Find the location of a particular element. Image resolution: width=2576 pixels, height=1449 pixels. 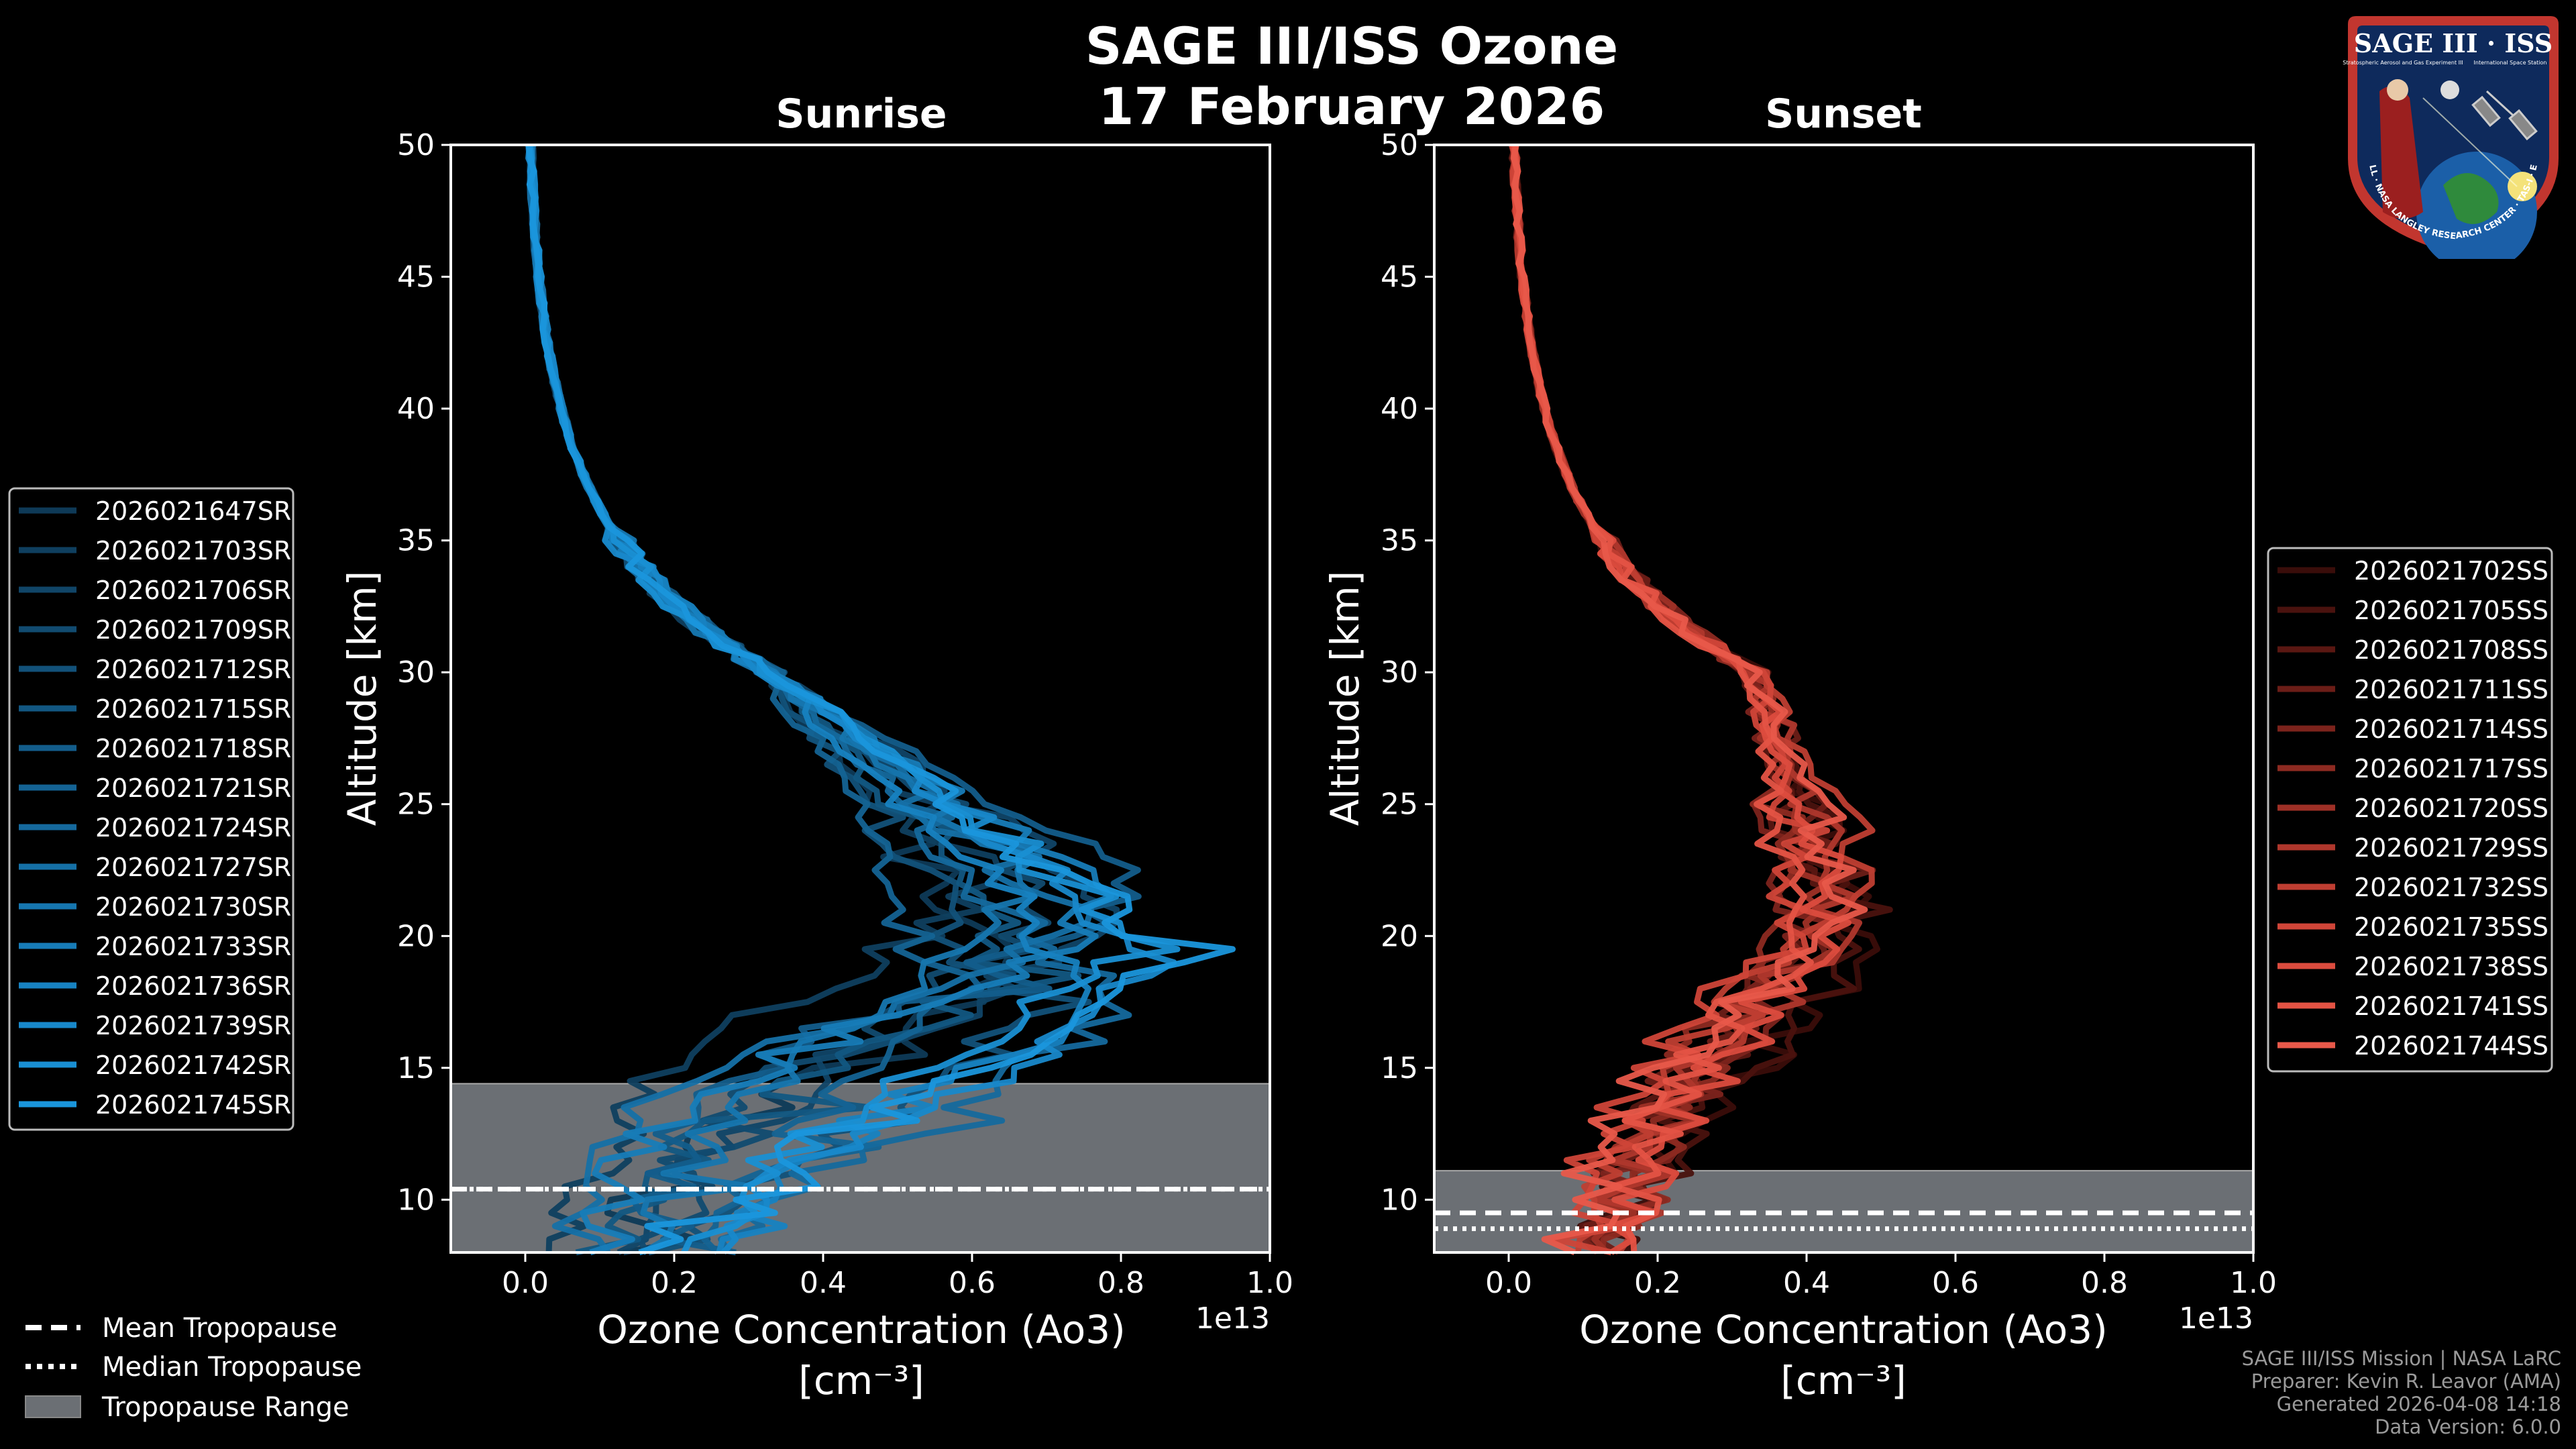

sunrise-xtick-label: 0.8 is located at coordinates (1120, 1283).